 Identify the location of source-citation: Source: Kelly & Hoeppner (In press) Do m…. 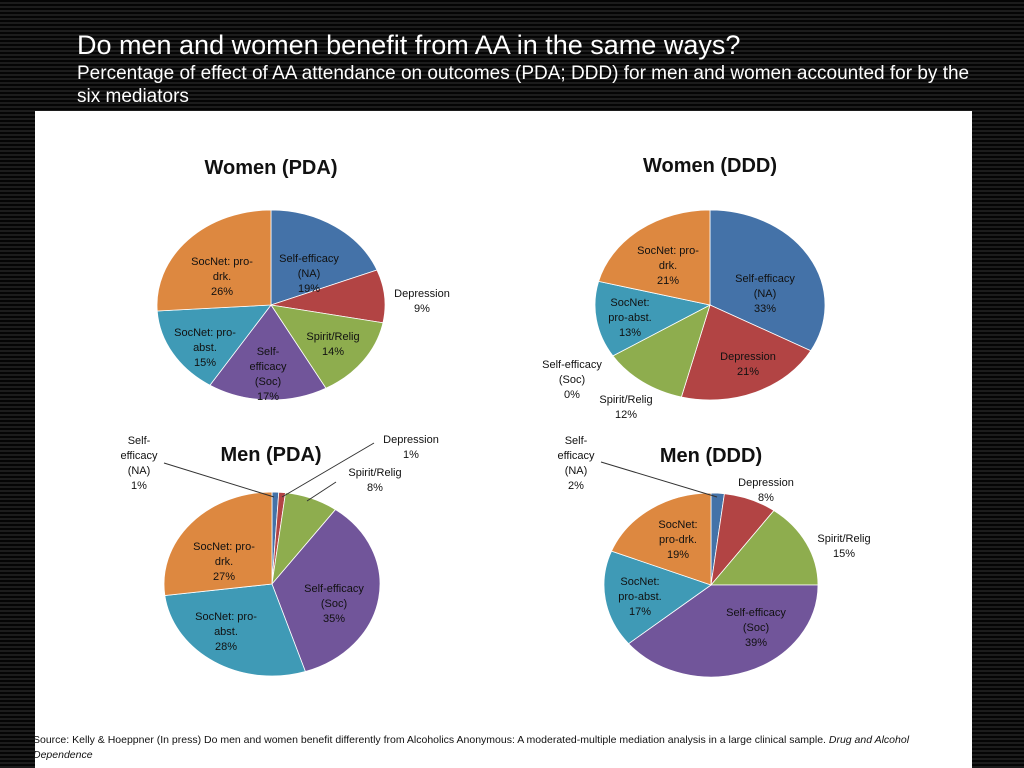
(498, 748).